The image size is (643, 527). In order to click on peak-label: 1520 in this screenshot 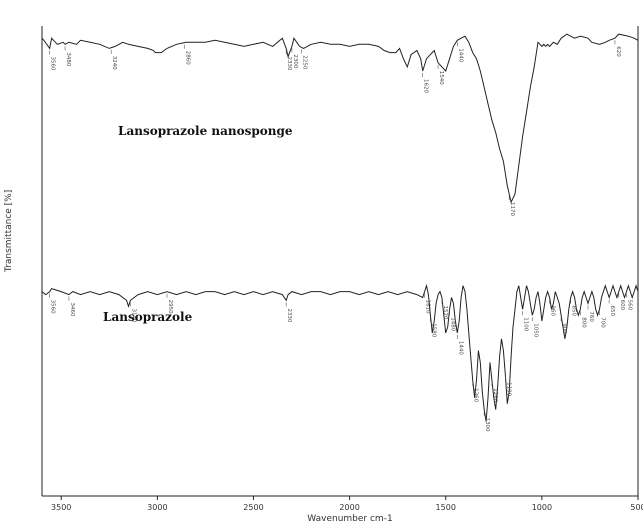, I will do `click(445, 313)`.